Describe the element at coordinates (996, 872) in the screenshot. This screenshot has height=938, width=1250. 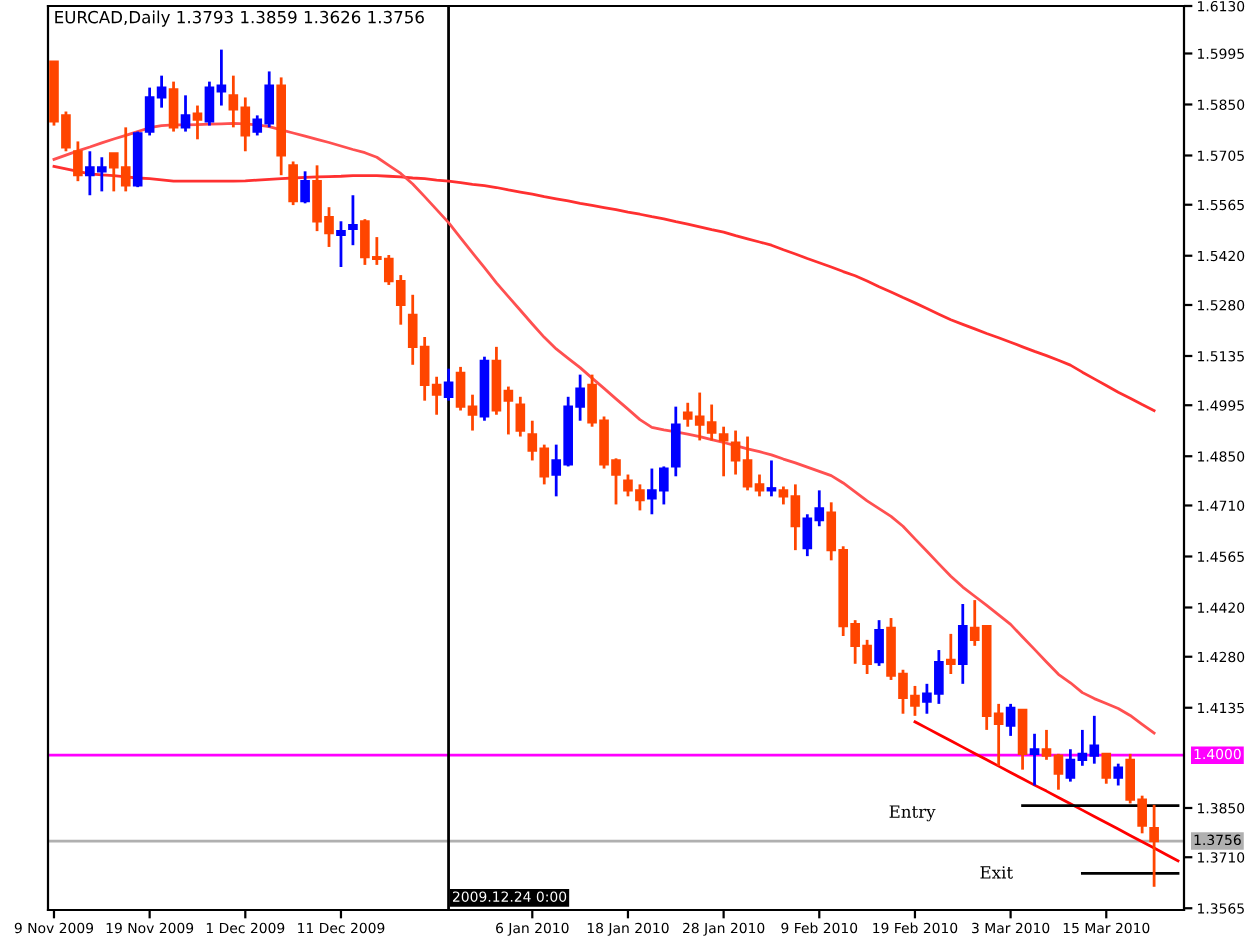
I see `annotation: Exit` at that location.